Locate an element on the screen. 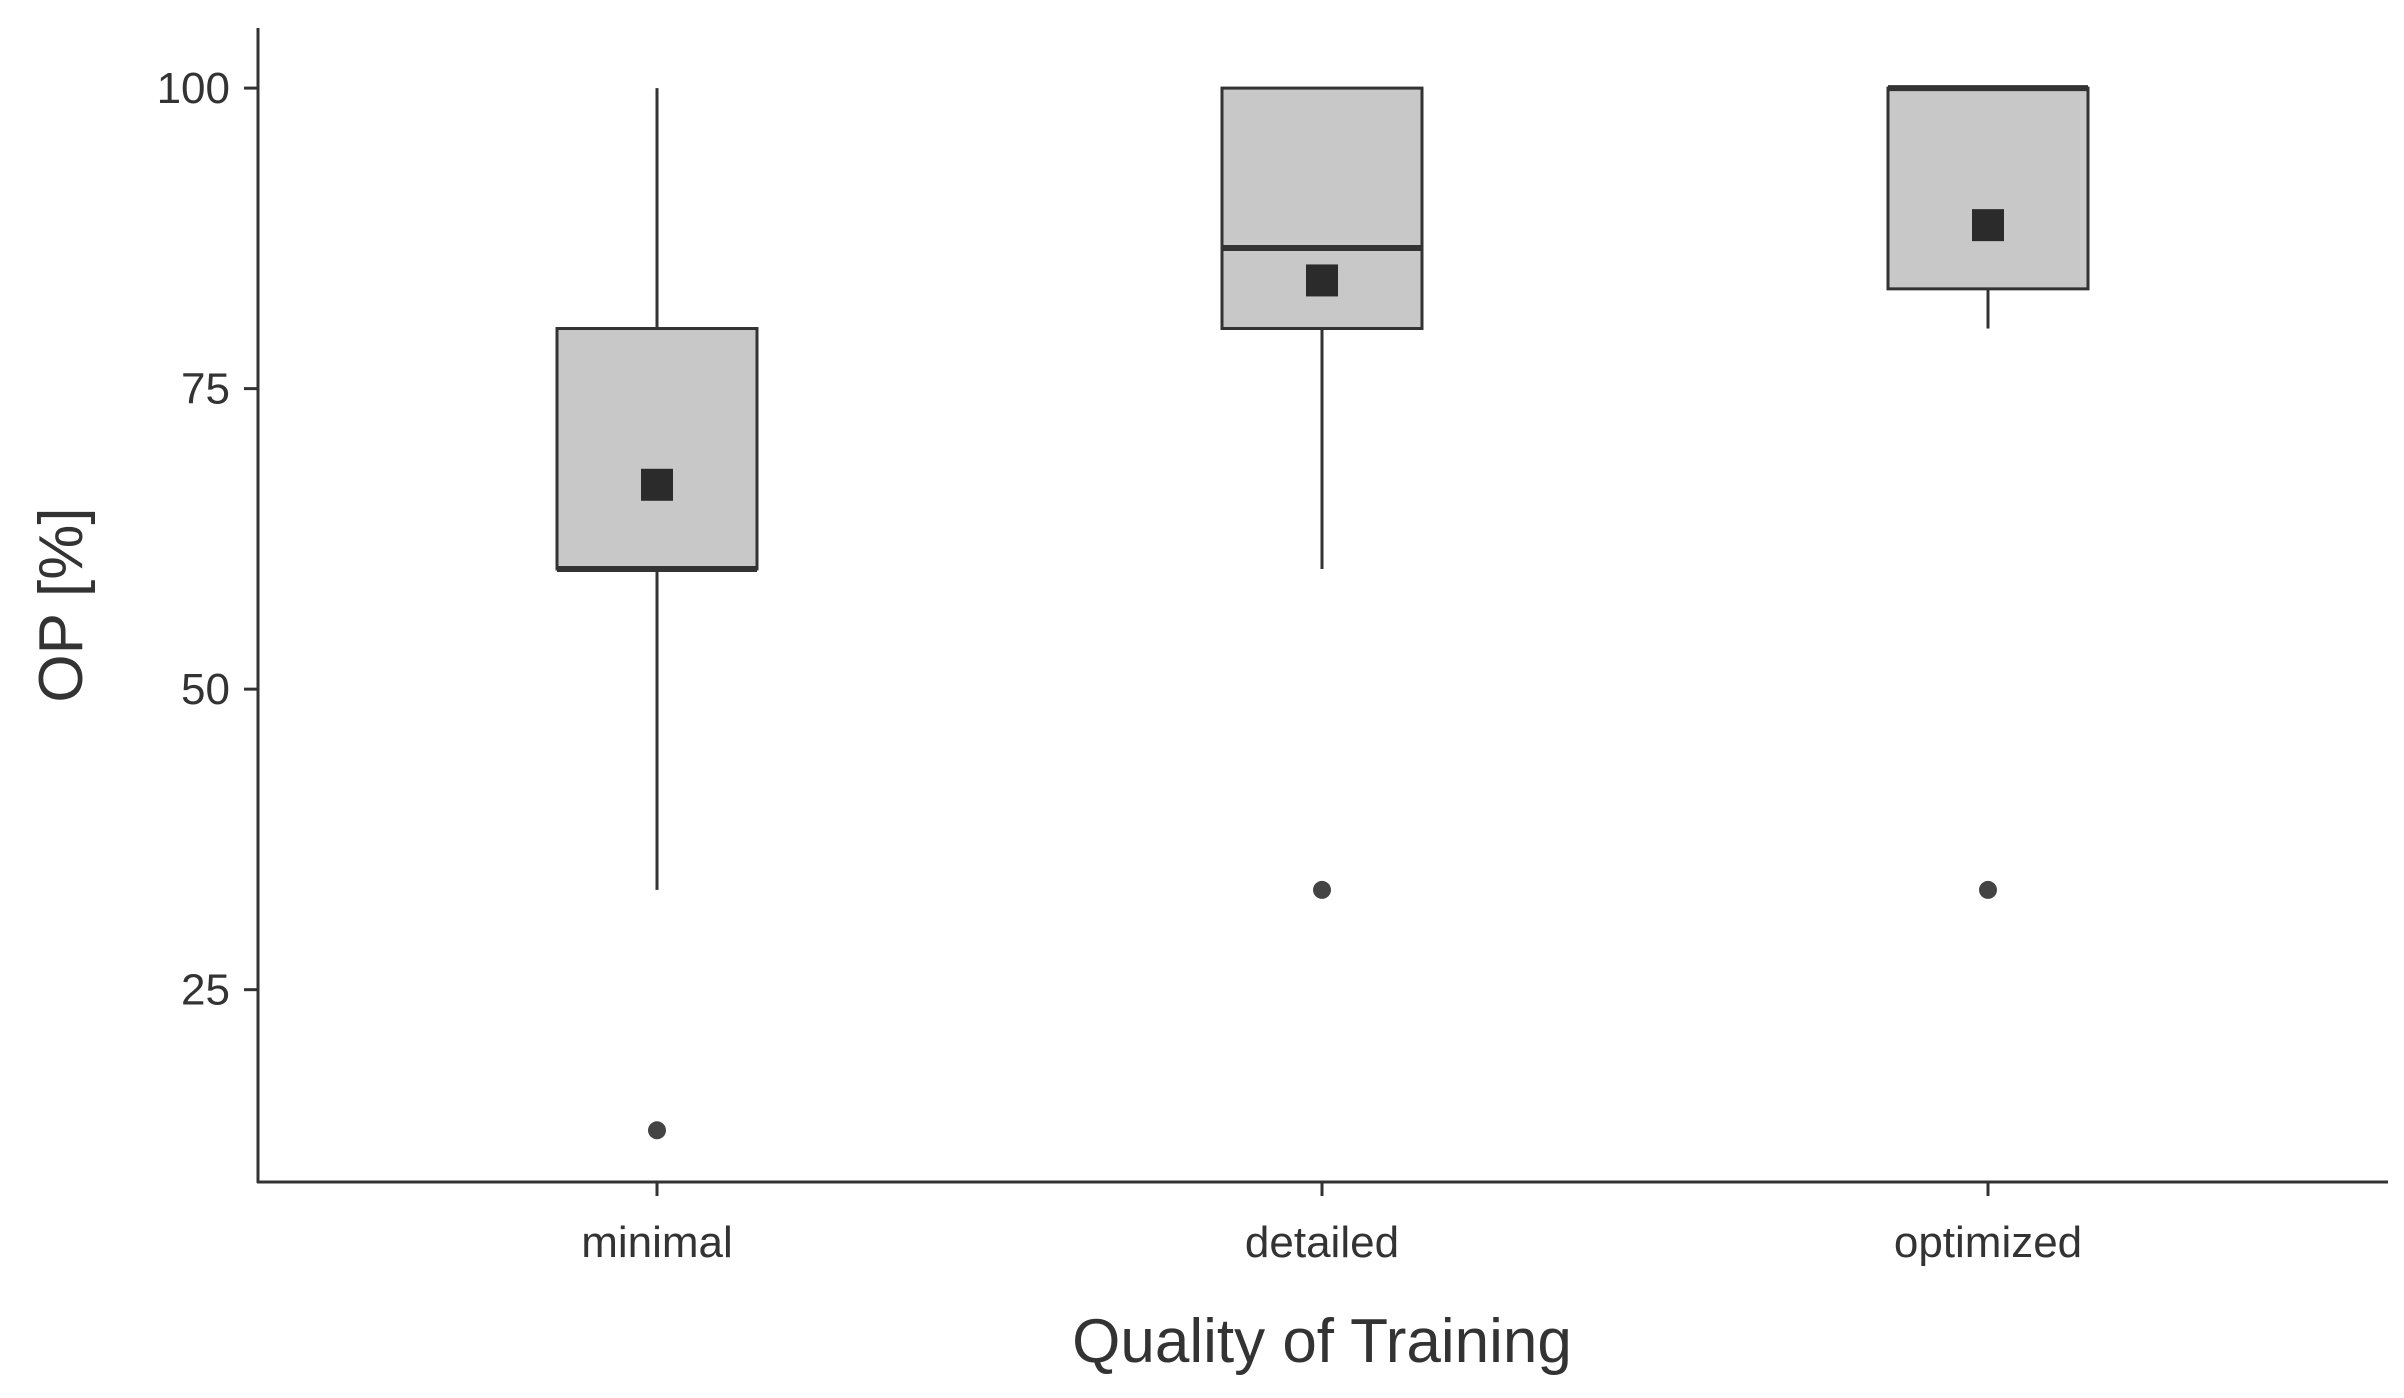  x-tick-label: optimized is located at coordinates (1988, 1242).